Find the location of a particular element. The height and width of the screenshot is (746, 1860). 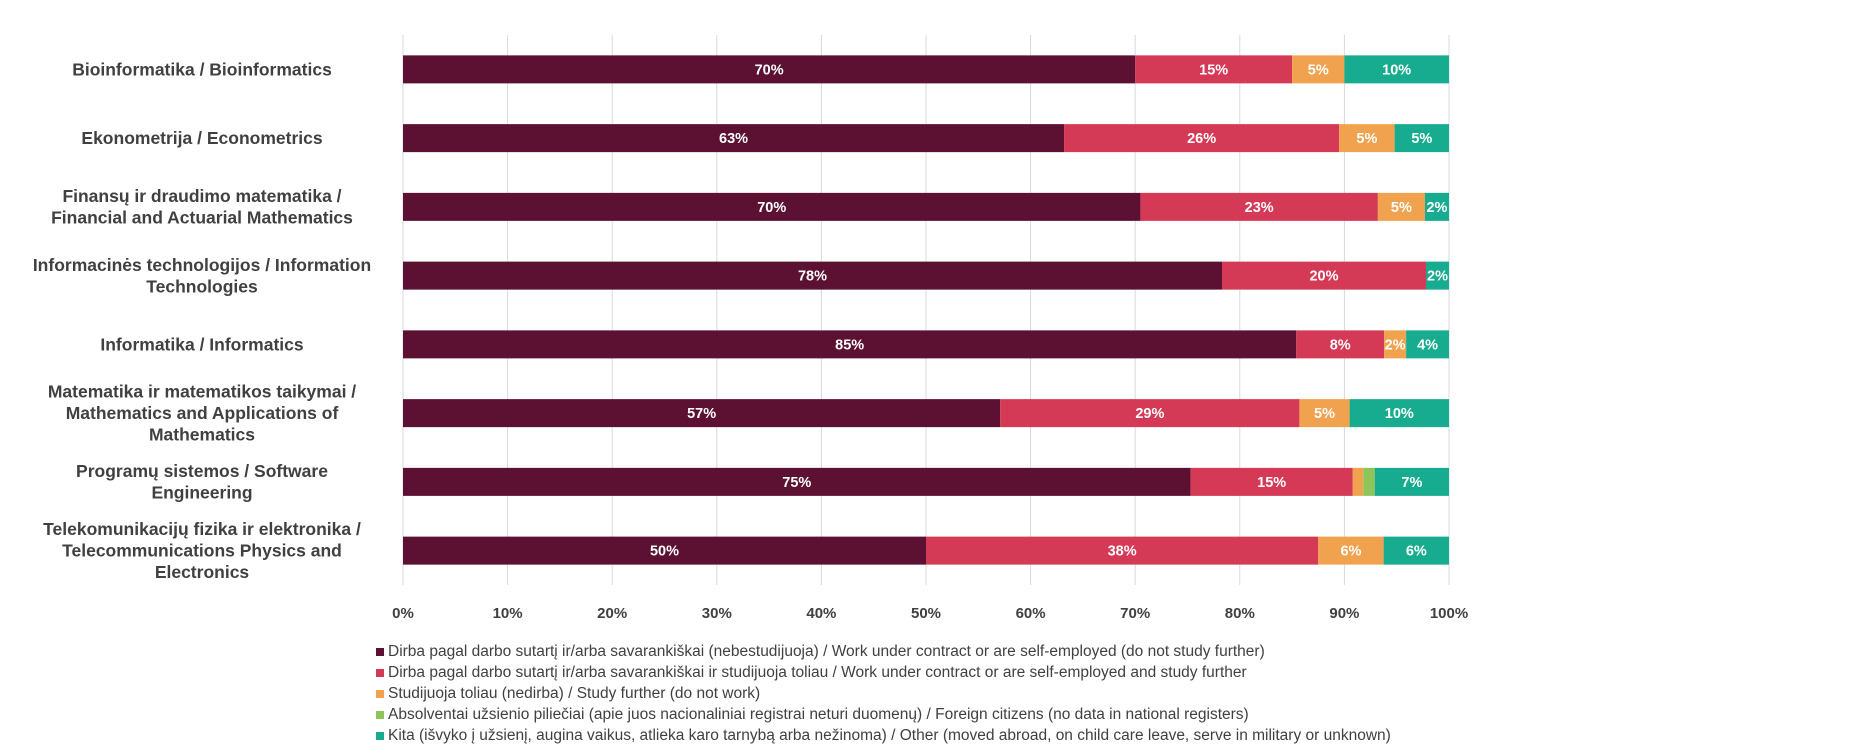

data-label: 50% is located at coordinates (664, 552).